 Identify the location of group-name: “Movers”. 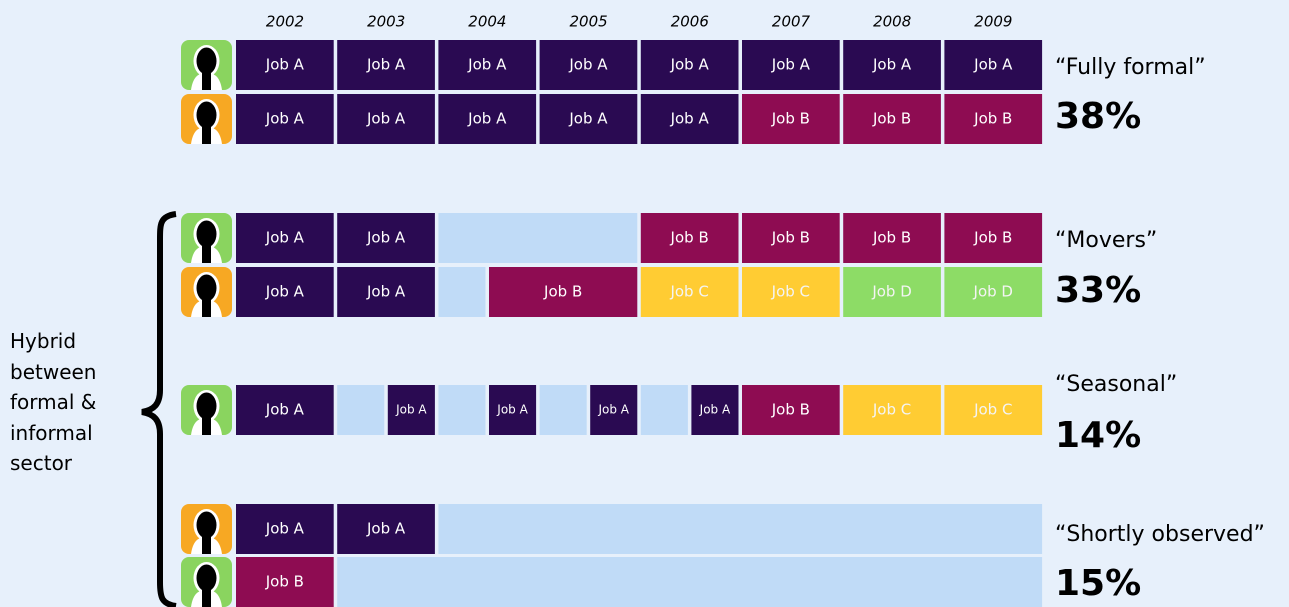
(1106, 240).